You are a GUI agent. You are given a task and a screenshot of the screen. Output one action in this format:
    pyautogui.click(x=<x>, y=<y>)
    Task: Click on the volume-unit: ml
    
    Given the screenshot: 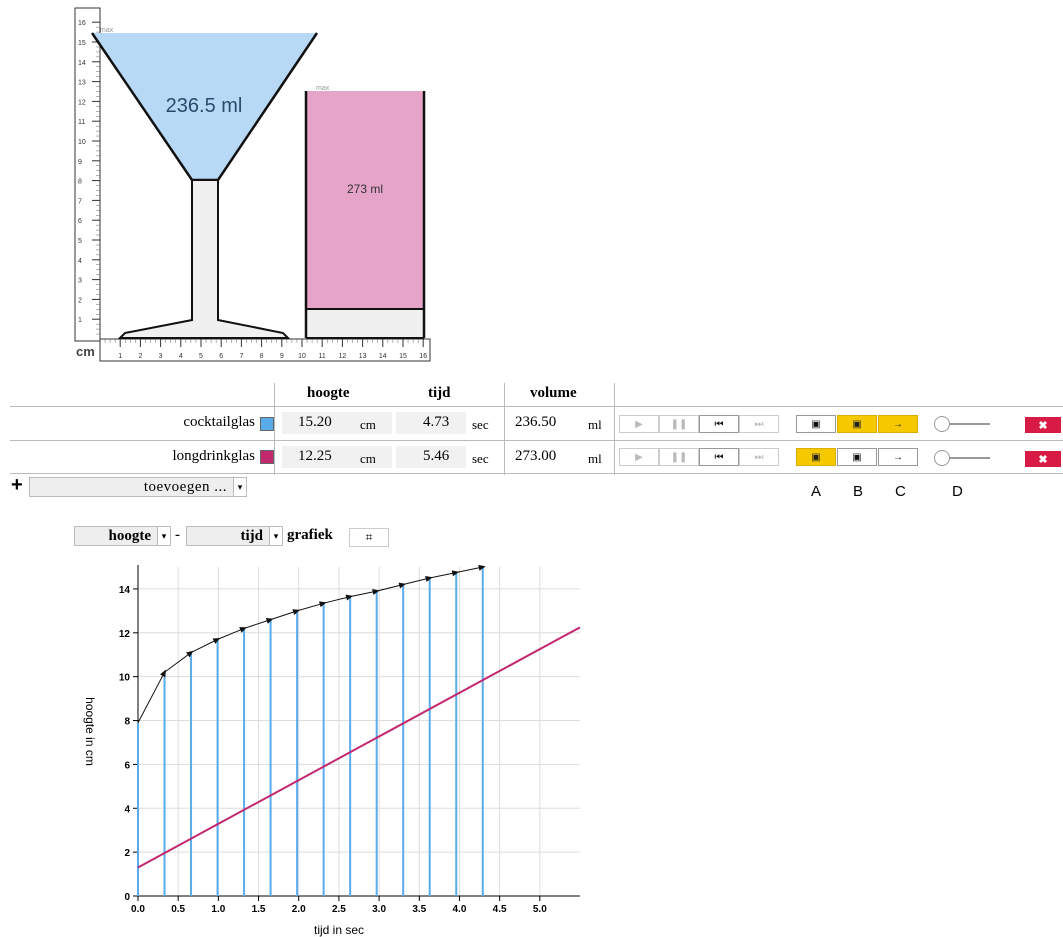 What is the action you would take?
    pyautogui.click(x=595, y=458)
    